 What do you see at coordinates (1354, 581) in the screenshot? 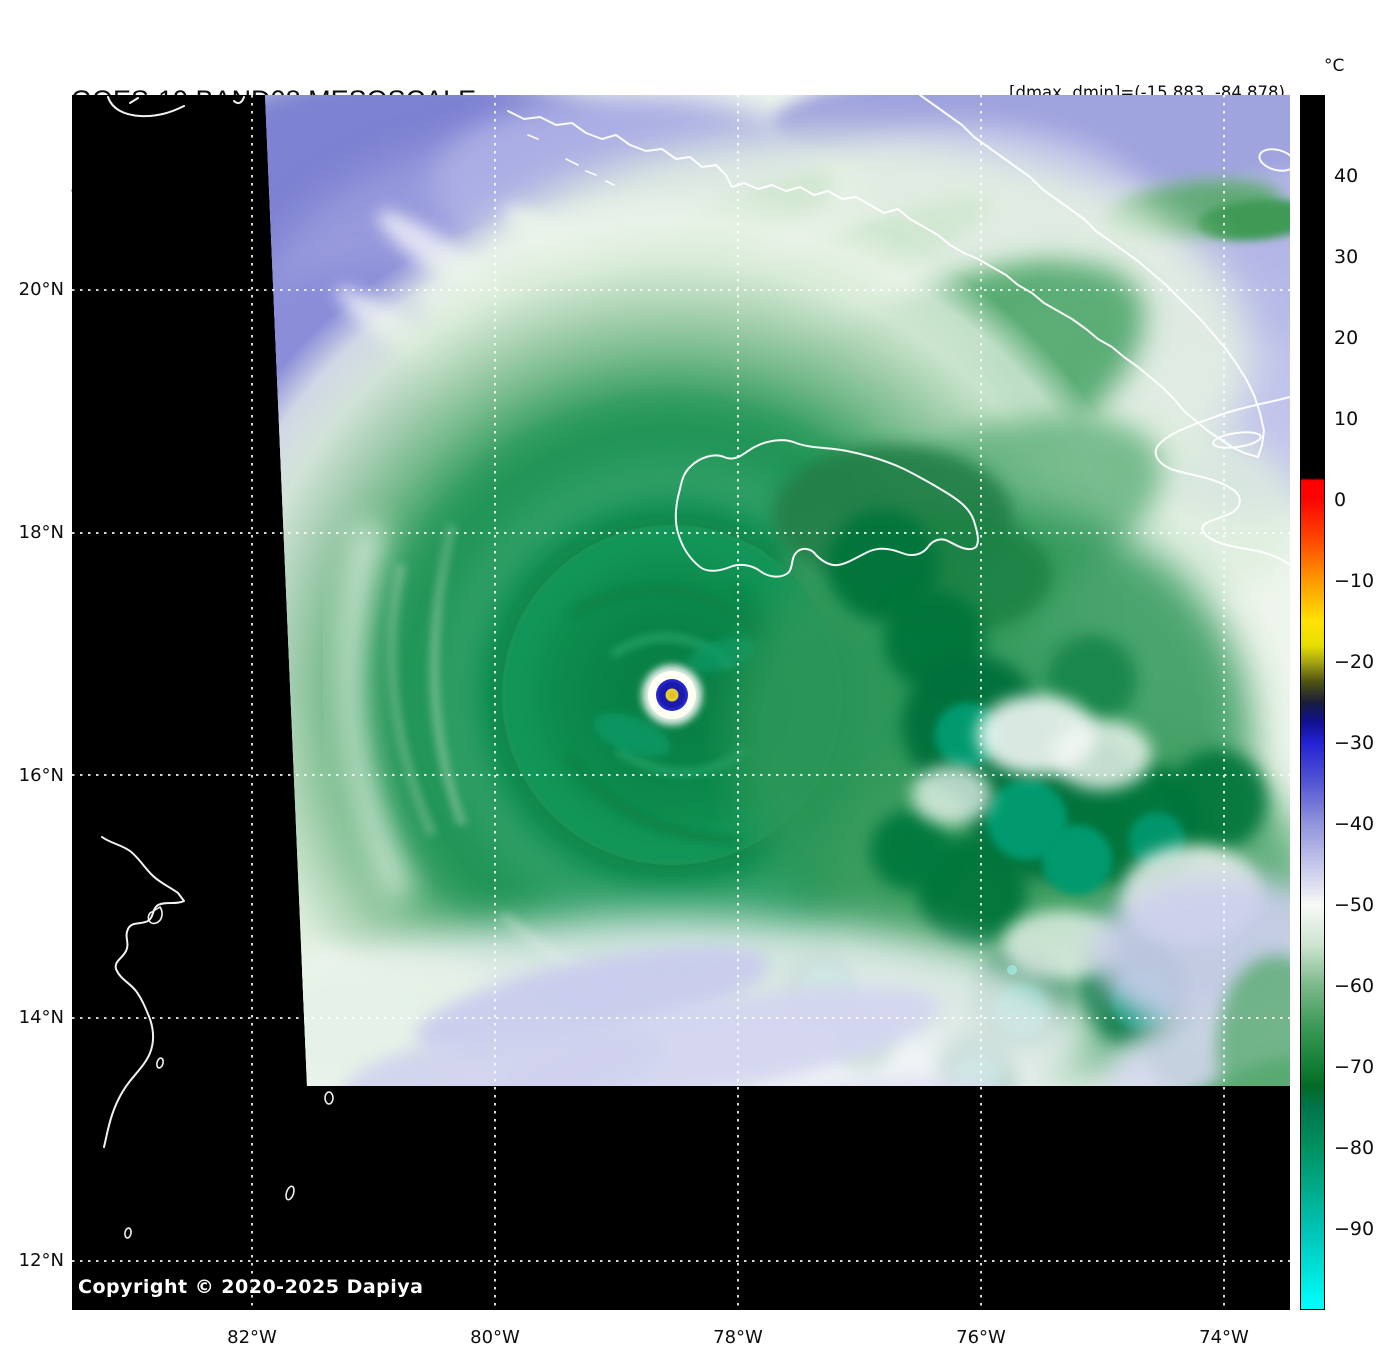
I see `colorbar-tick-label: −10` at bounding box center [1354, 581].